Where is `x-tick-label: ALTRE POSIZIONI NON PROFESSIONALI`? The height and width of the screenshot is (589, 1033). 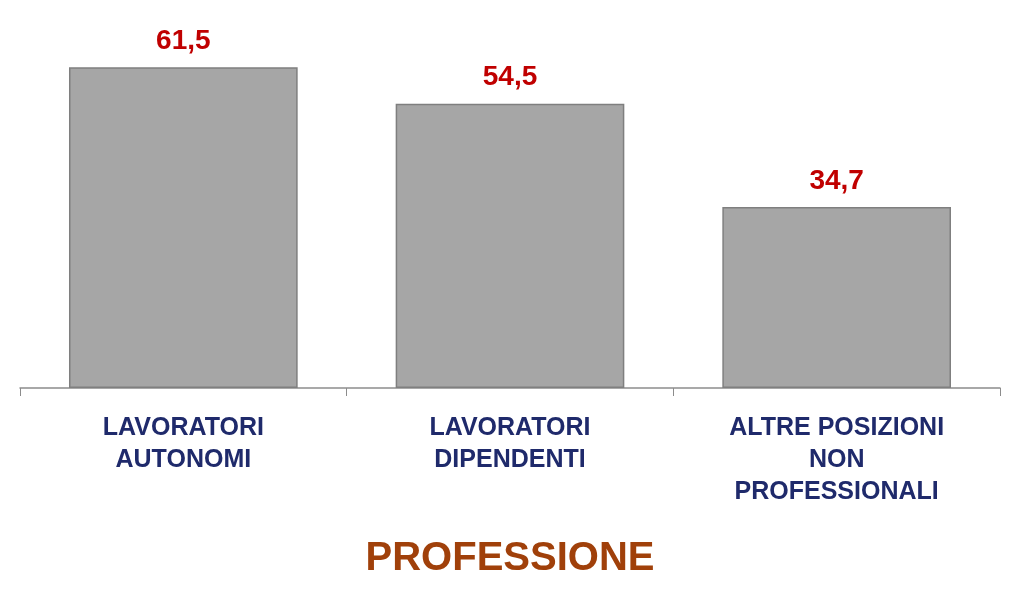
x-tick-label: ALTRE POSIZIONI NON PROFESSIONALI is located at coordinates (837, 458).